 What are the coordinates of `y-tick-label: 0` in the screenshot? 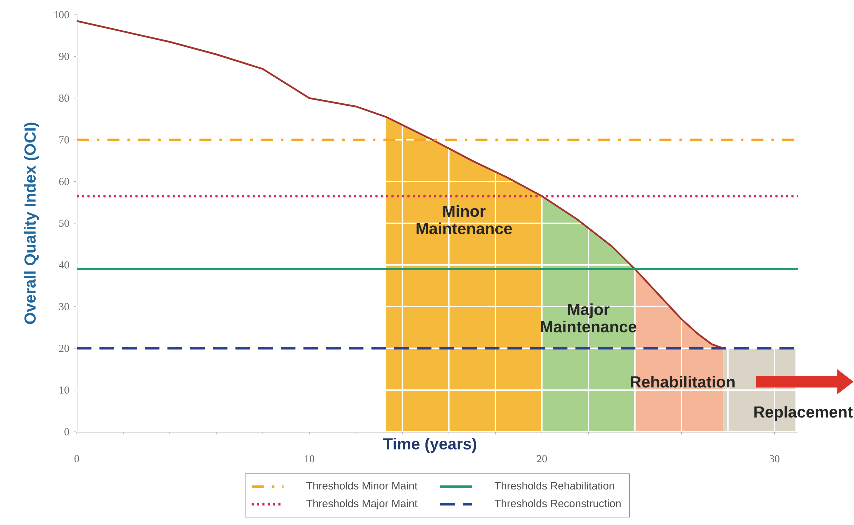 It's located at (67, 432).